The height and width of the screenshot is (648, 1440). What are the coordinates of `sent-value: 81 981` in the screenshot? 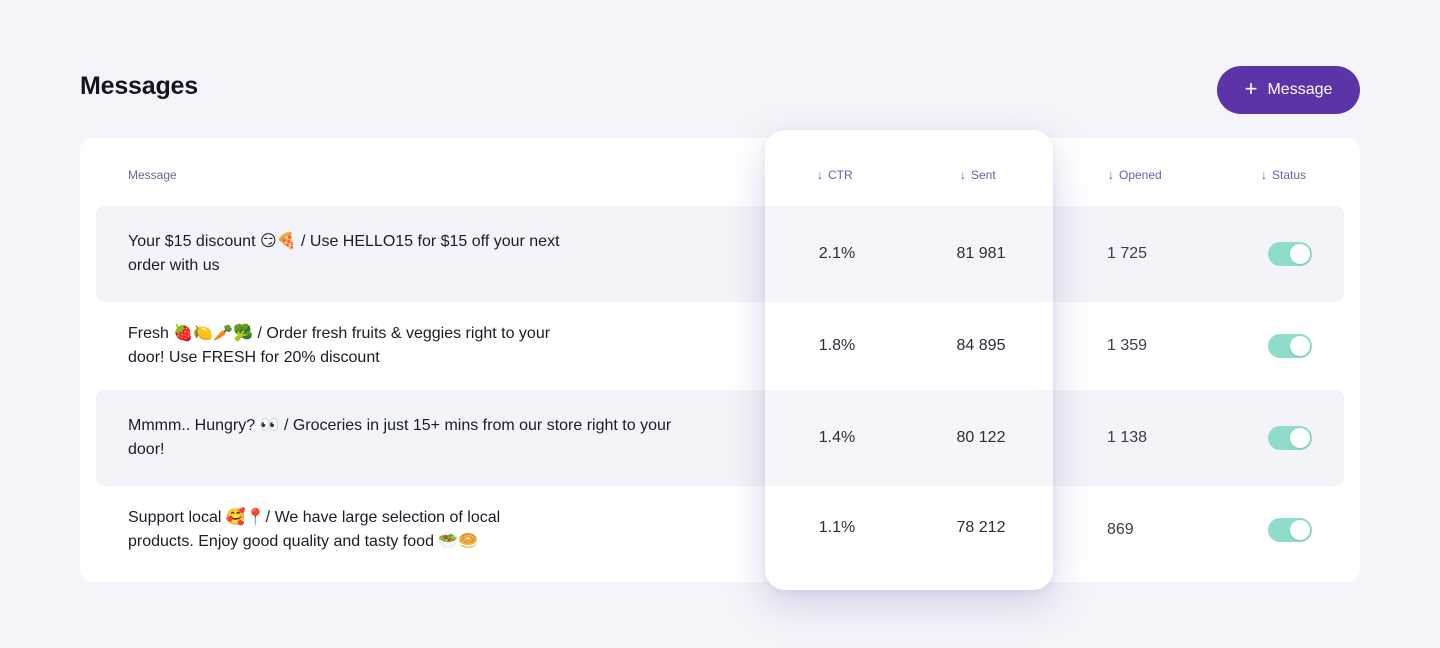 It's located at (981, 253).